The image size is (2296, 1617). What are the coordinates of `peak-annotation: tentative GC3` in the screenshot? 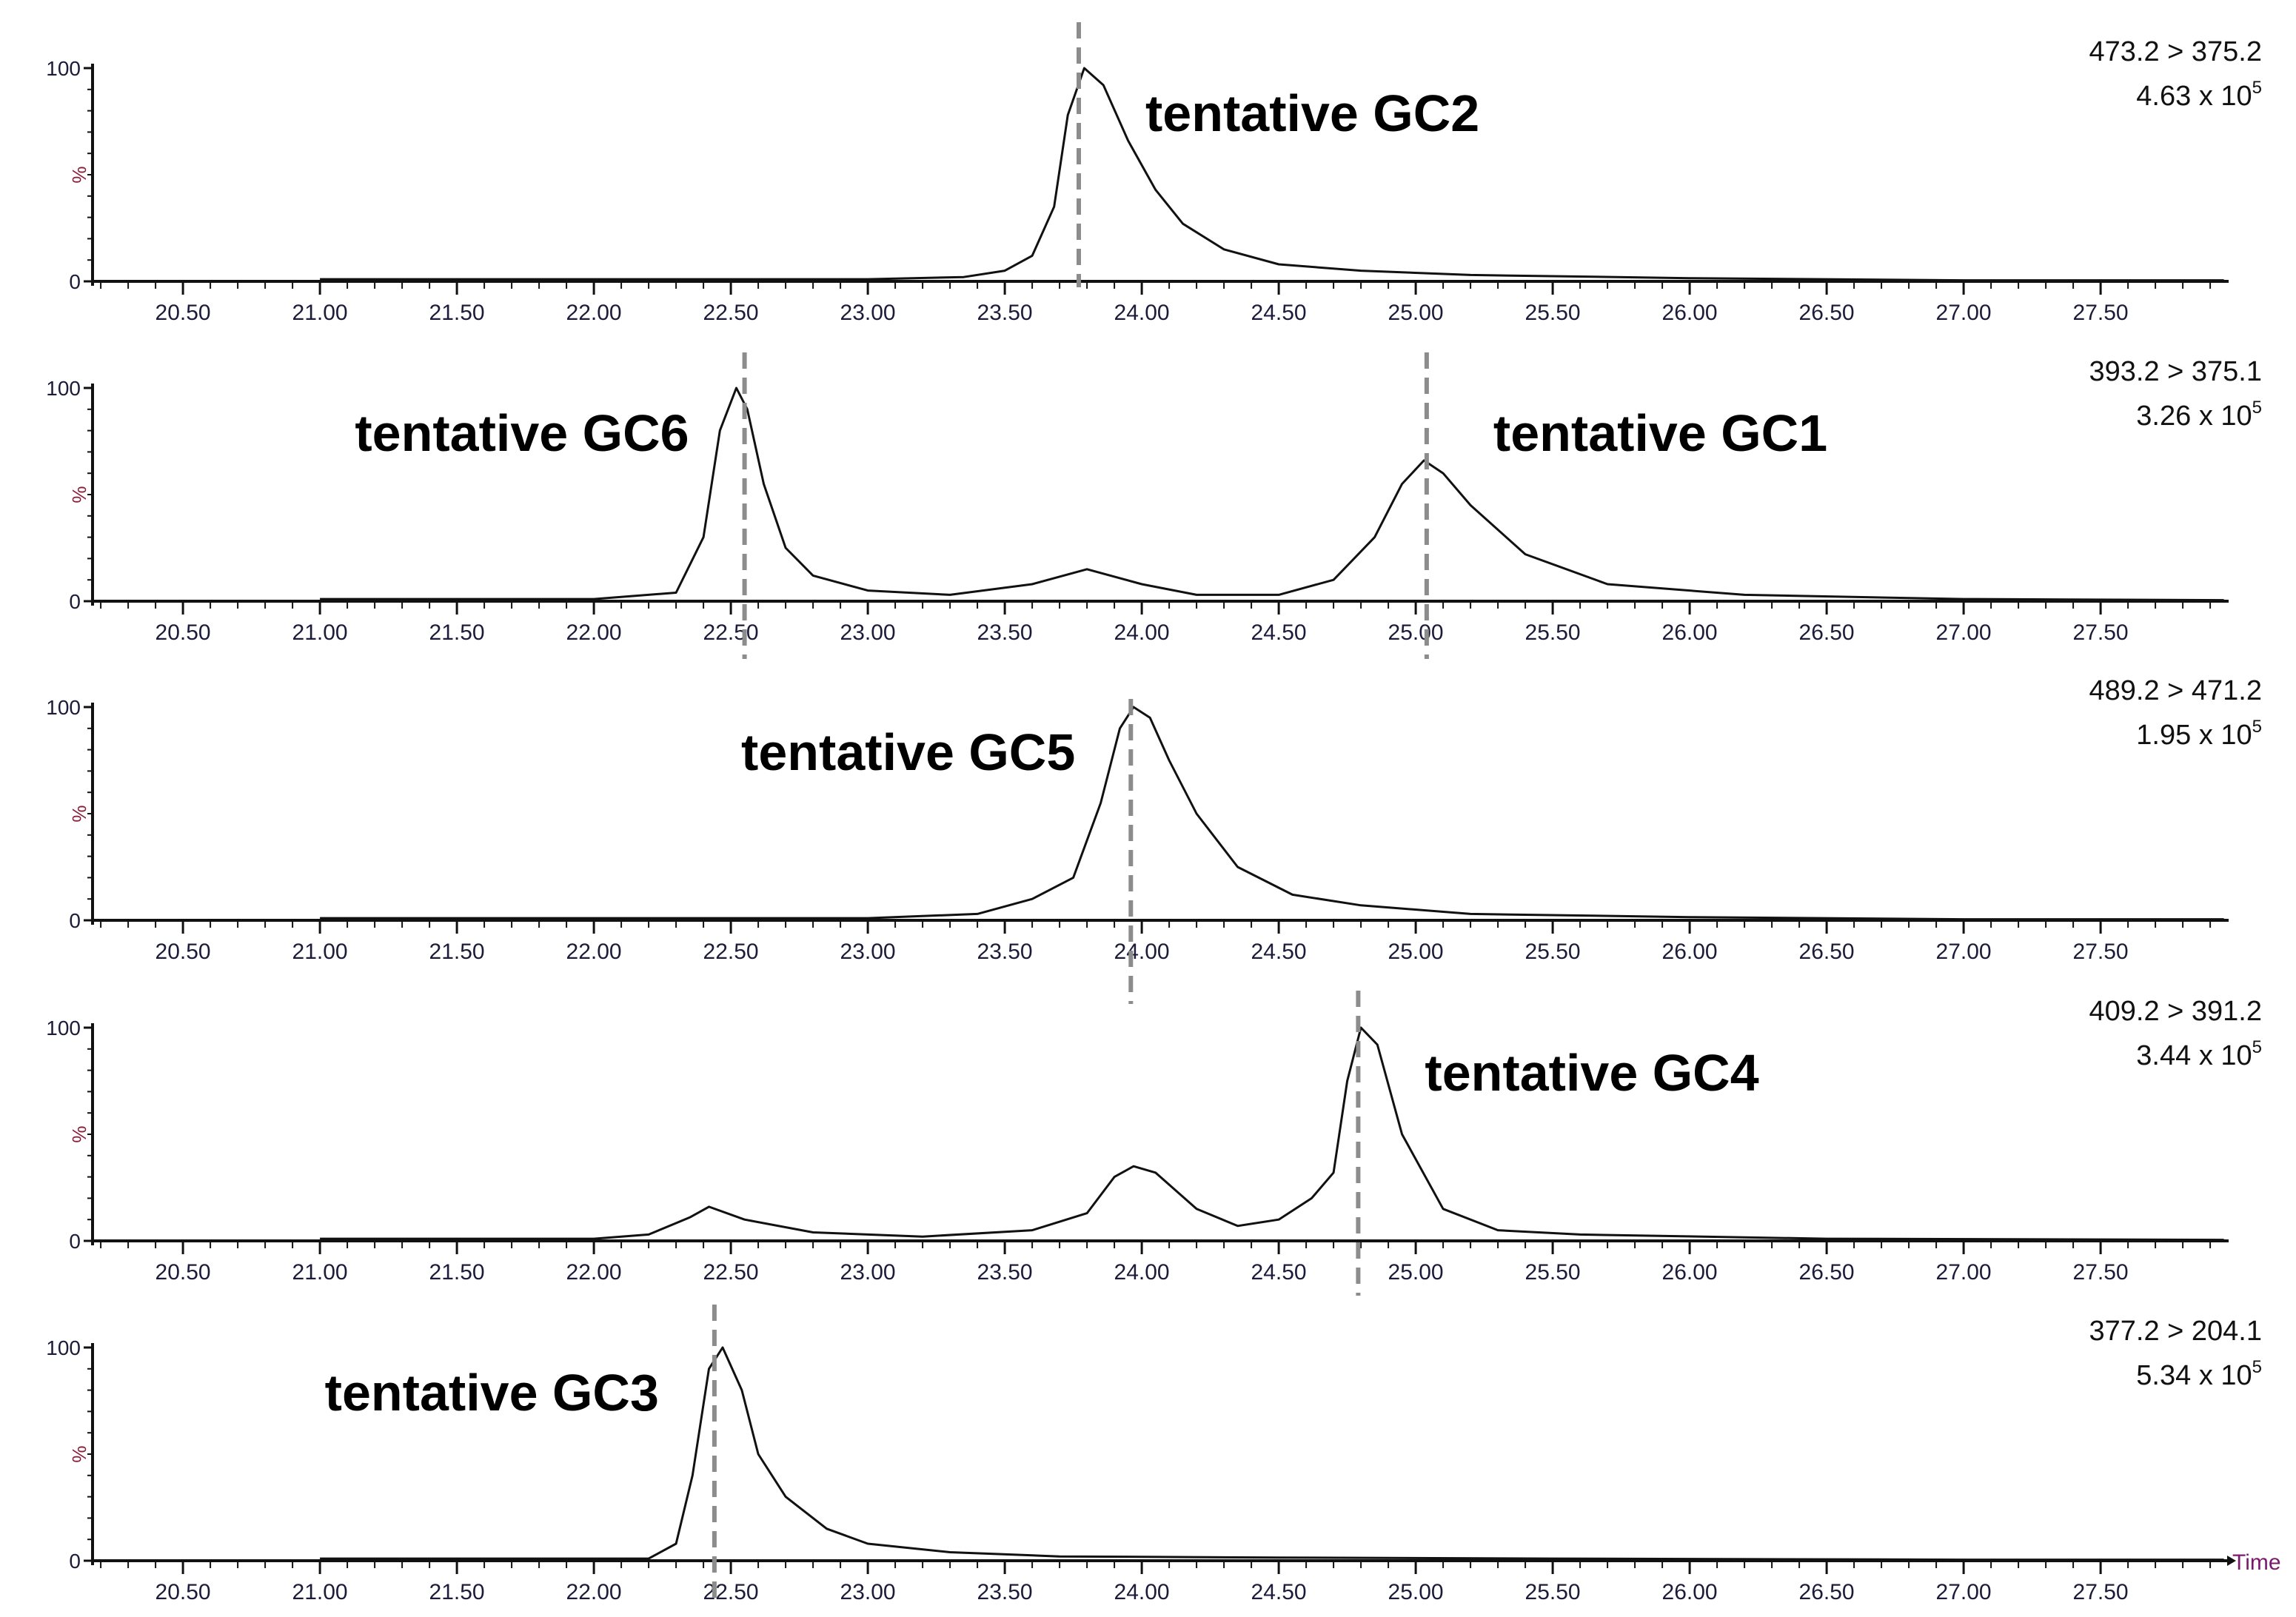 It's located at (492, 1393).